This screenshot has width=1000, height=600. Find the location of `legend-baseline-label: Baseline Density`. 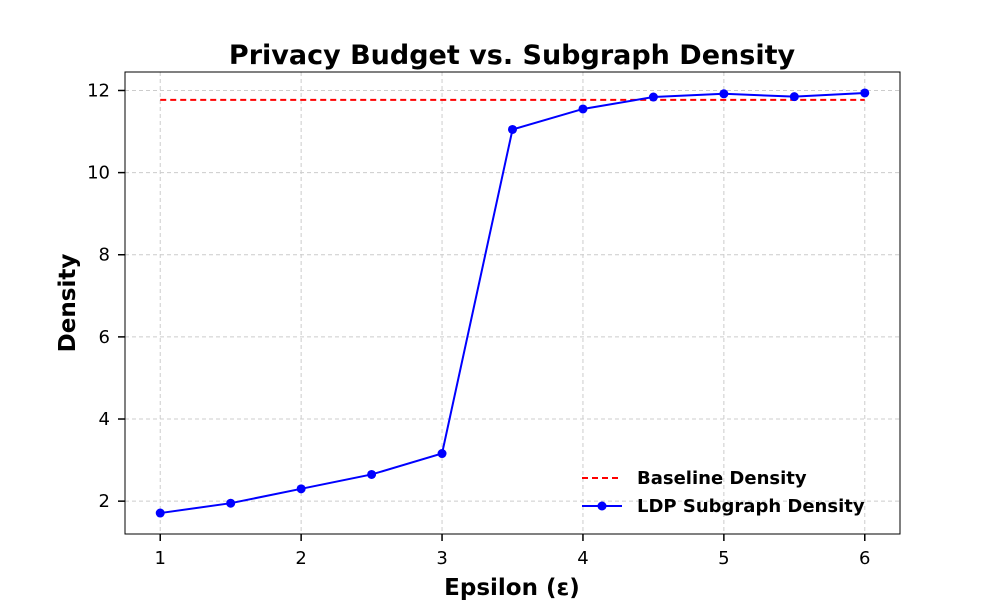

legend-baseline-label: Baseline Density is located at coordinates (722, 478).